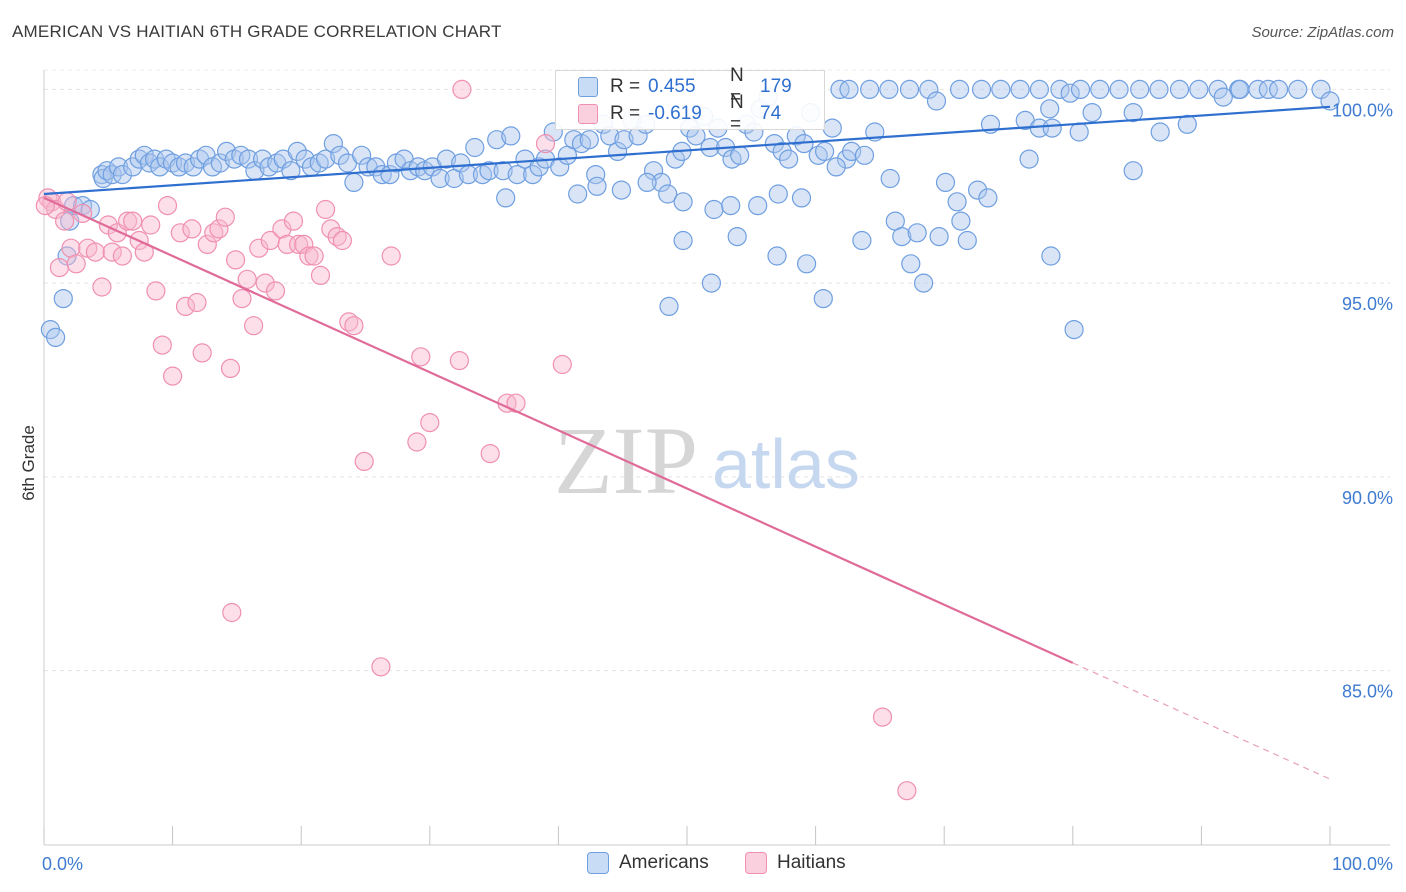 The image size is (1406, 892). What do you see at coordinates (62, 864) in the screenshot?
I see `x-tick-label-min: 0.0%` at bounding box center [62, 864].